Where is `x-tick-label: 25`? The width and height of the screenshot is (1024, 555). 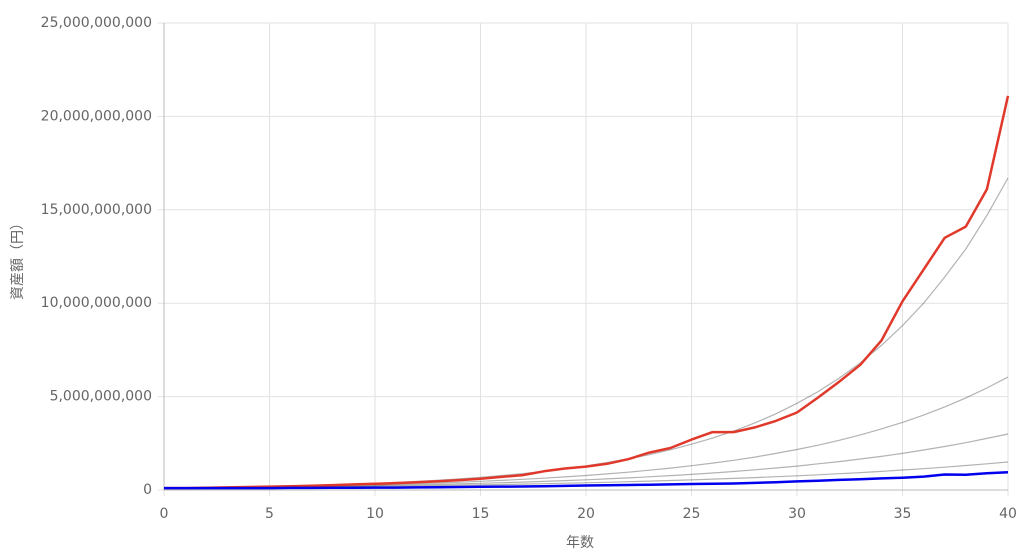
x-tick-label: 25 is located at coordinates (692, 514).